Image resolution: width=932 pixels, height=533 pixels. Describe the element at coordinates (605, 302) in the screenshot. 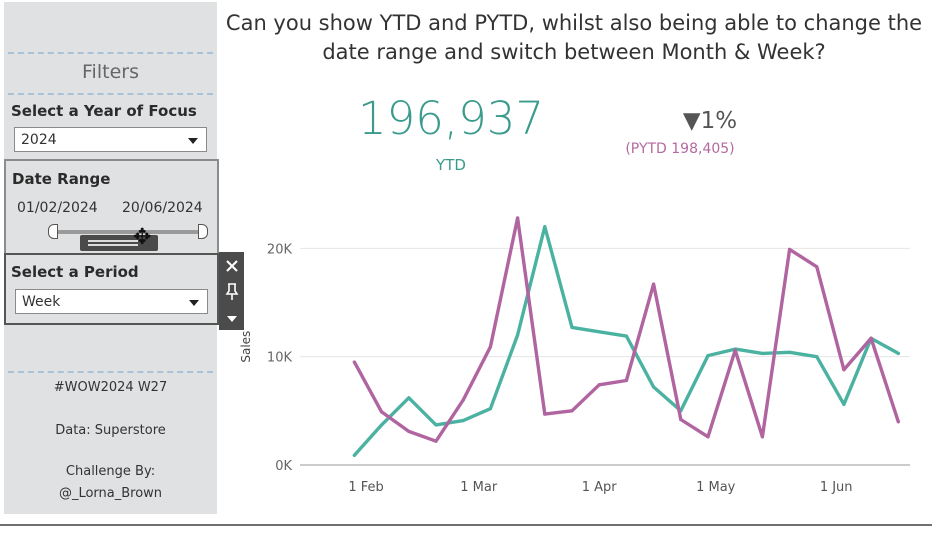

I see `gridlines` at that location.